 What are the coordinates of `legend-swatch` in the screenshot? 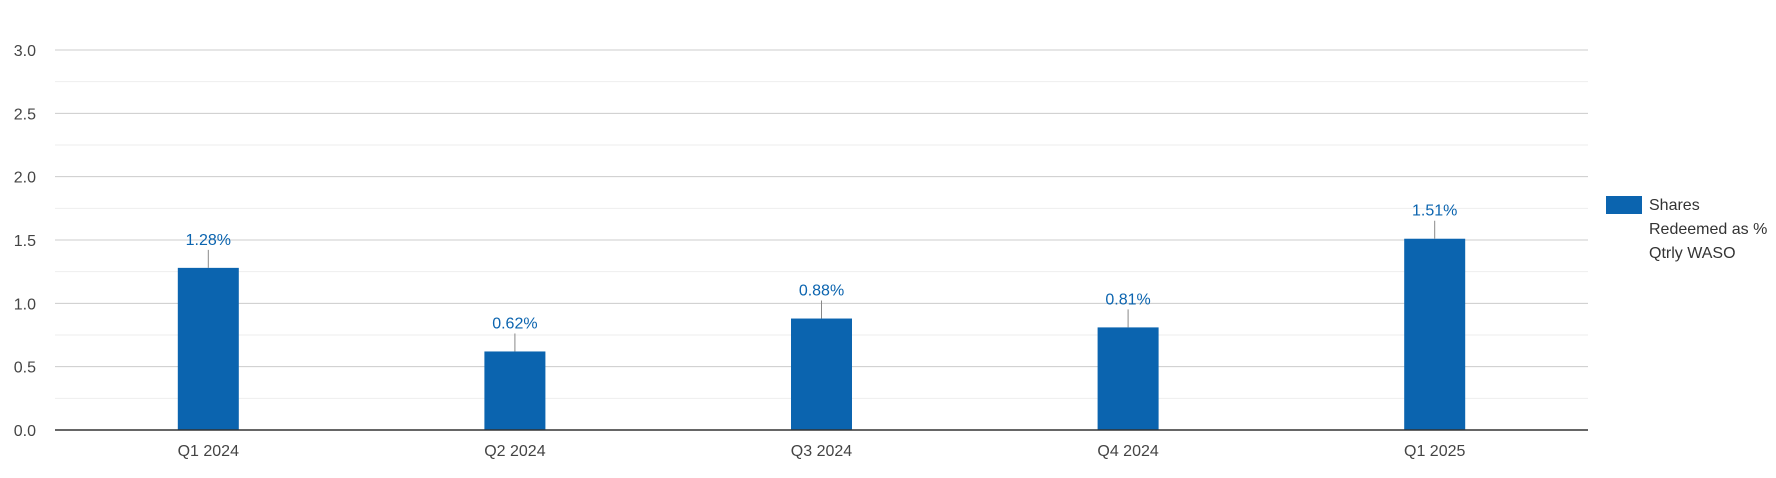 It's located at (1624, 205).